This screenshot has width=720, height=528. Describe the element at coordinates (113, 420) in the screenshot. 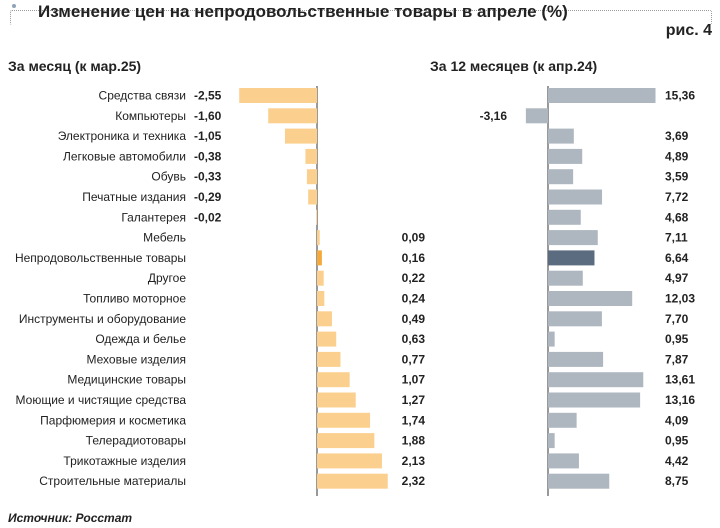

I see `left-category-label: Парфюмерия и косметика` at that location.